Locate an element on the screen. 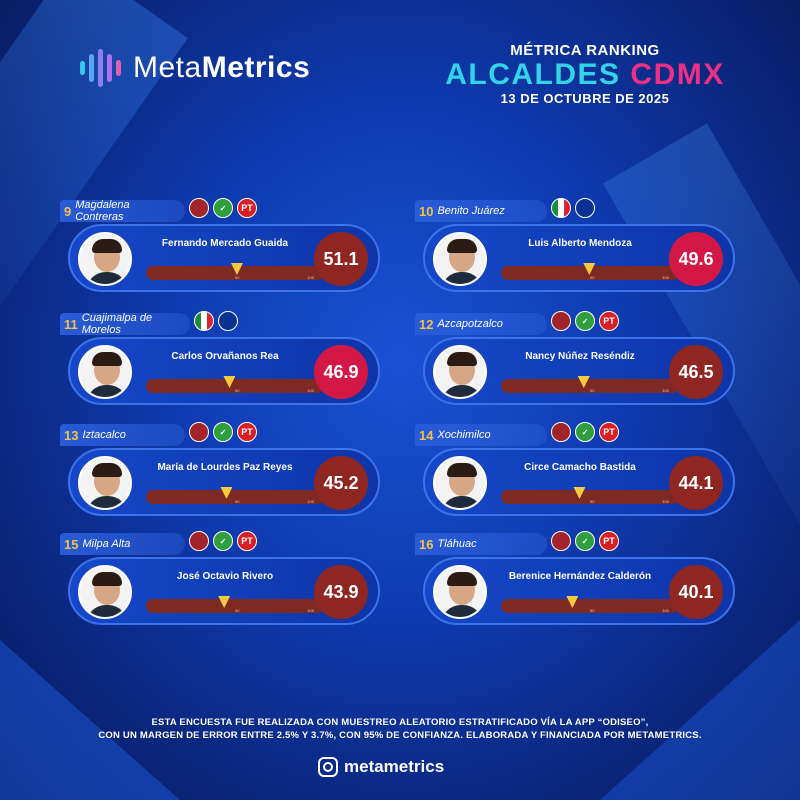 The width and height of the screenshot is (800, 800). candidate-name: Nancy Núñez Reséndiz is located at coordinates (580, 356).